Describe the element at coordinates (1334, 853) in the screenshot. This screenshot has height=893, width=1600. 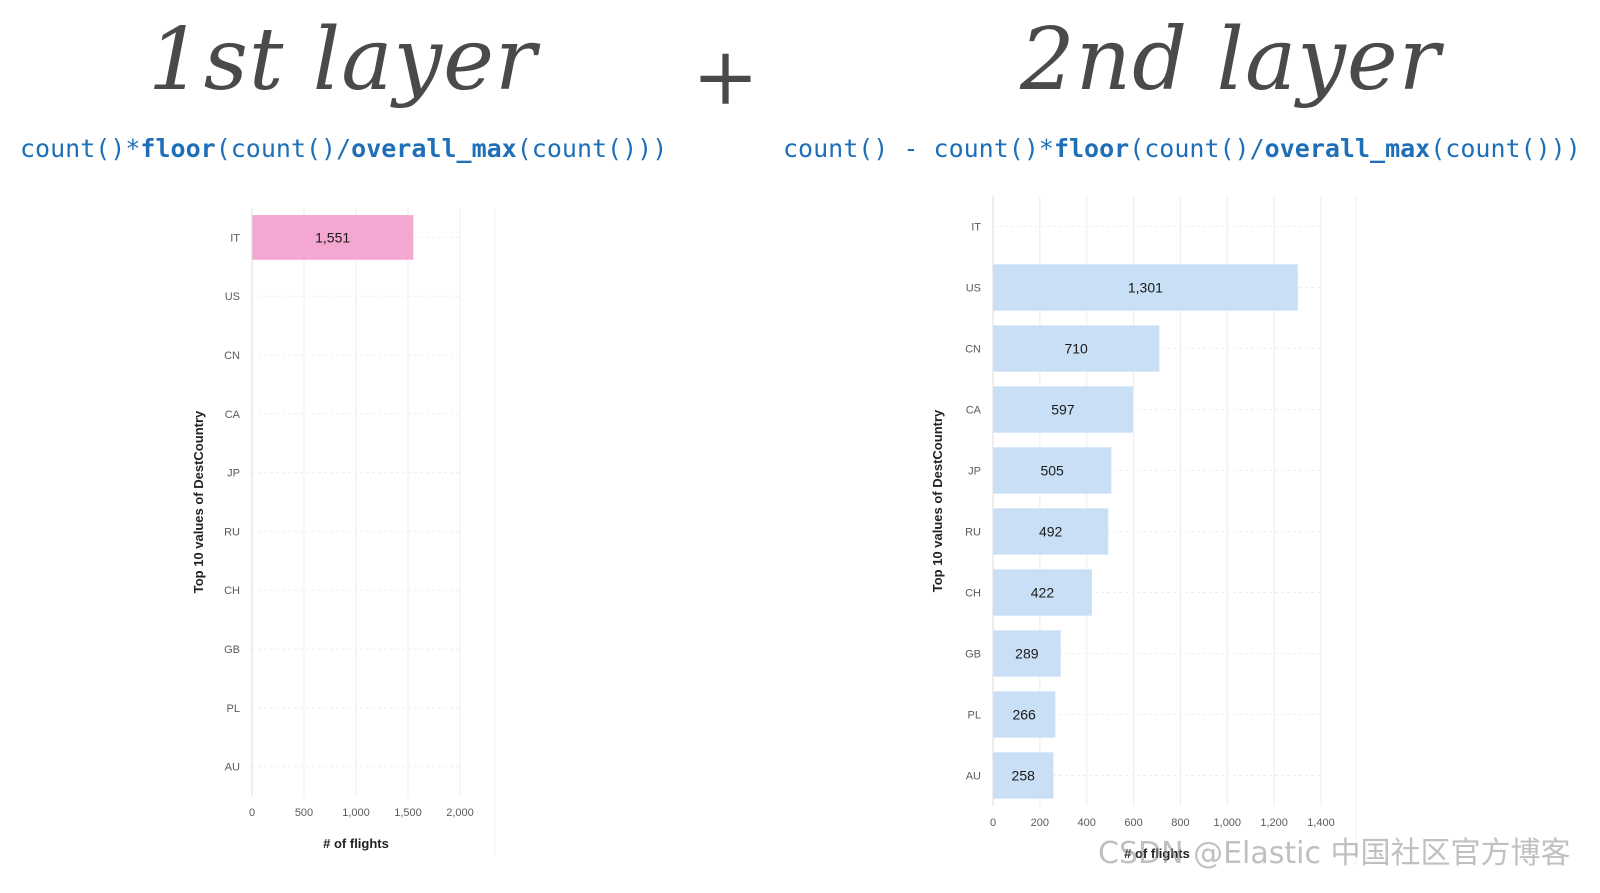
I see `watermark: CSDN @Elastic 中国社区官方博客` at that location.